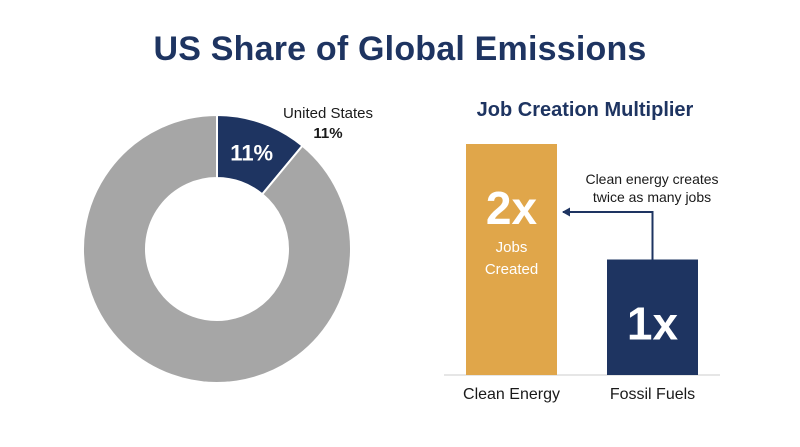  What do you see at coordinates (651, 179) in the screenshot?
I see `annotation-text: Clean energy creates` at bounding box center [651, 179].